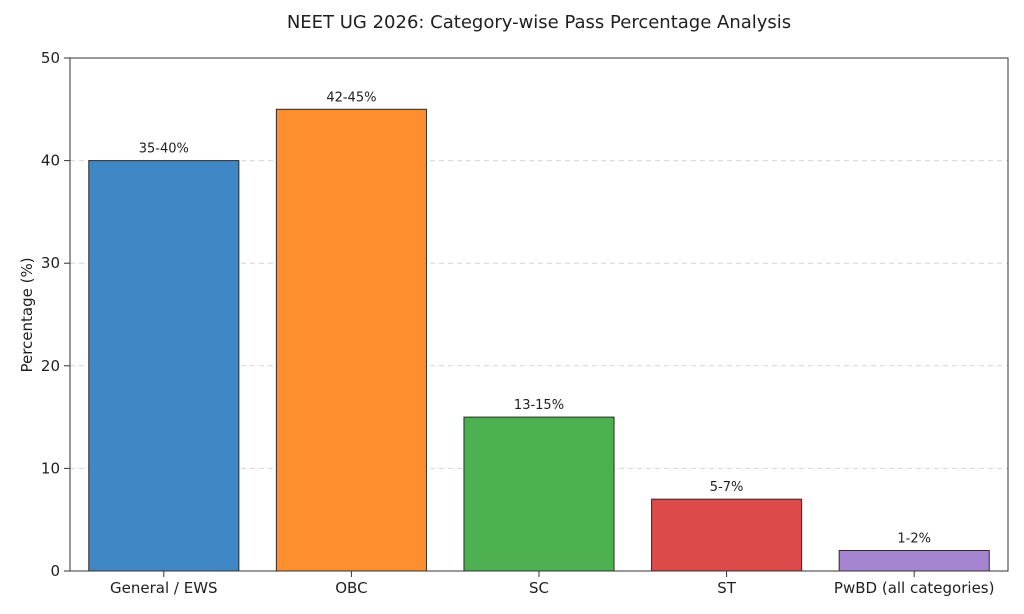  Describe the element at coordinates (50, 161) in the screenshot. I see `y-tick-label: 40` at that location.